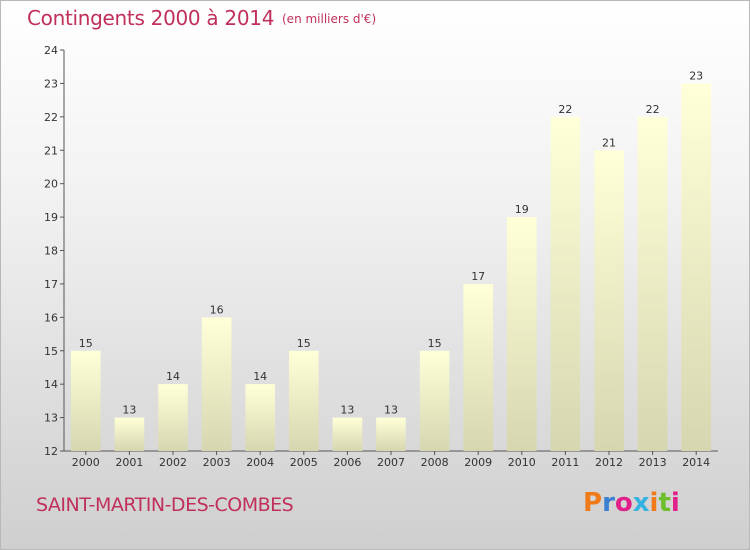 The height and width of the screenshot is (550, 750). Describe the element at coordinates (51, 317) in the screenshot. I see `y-tick-label: 16` at that location.